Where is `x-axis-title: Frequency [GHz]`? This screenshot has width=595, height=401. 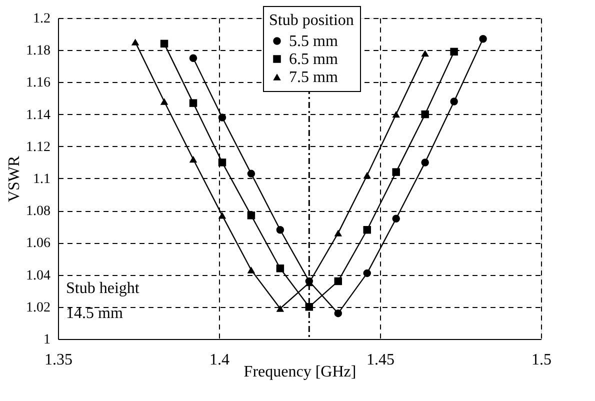 x-axis-title: Frequency [GHz] is located at coordinates (300, 372).